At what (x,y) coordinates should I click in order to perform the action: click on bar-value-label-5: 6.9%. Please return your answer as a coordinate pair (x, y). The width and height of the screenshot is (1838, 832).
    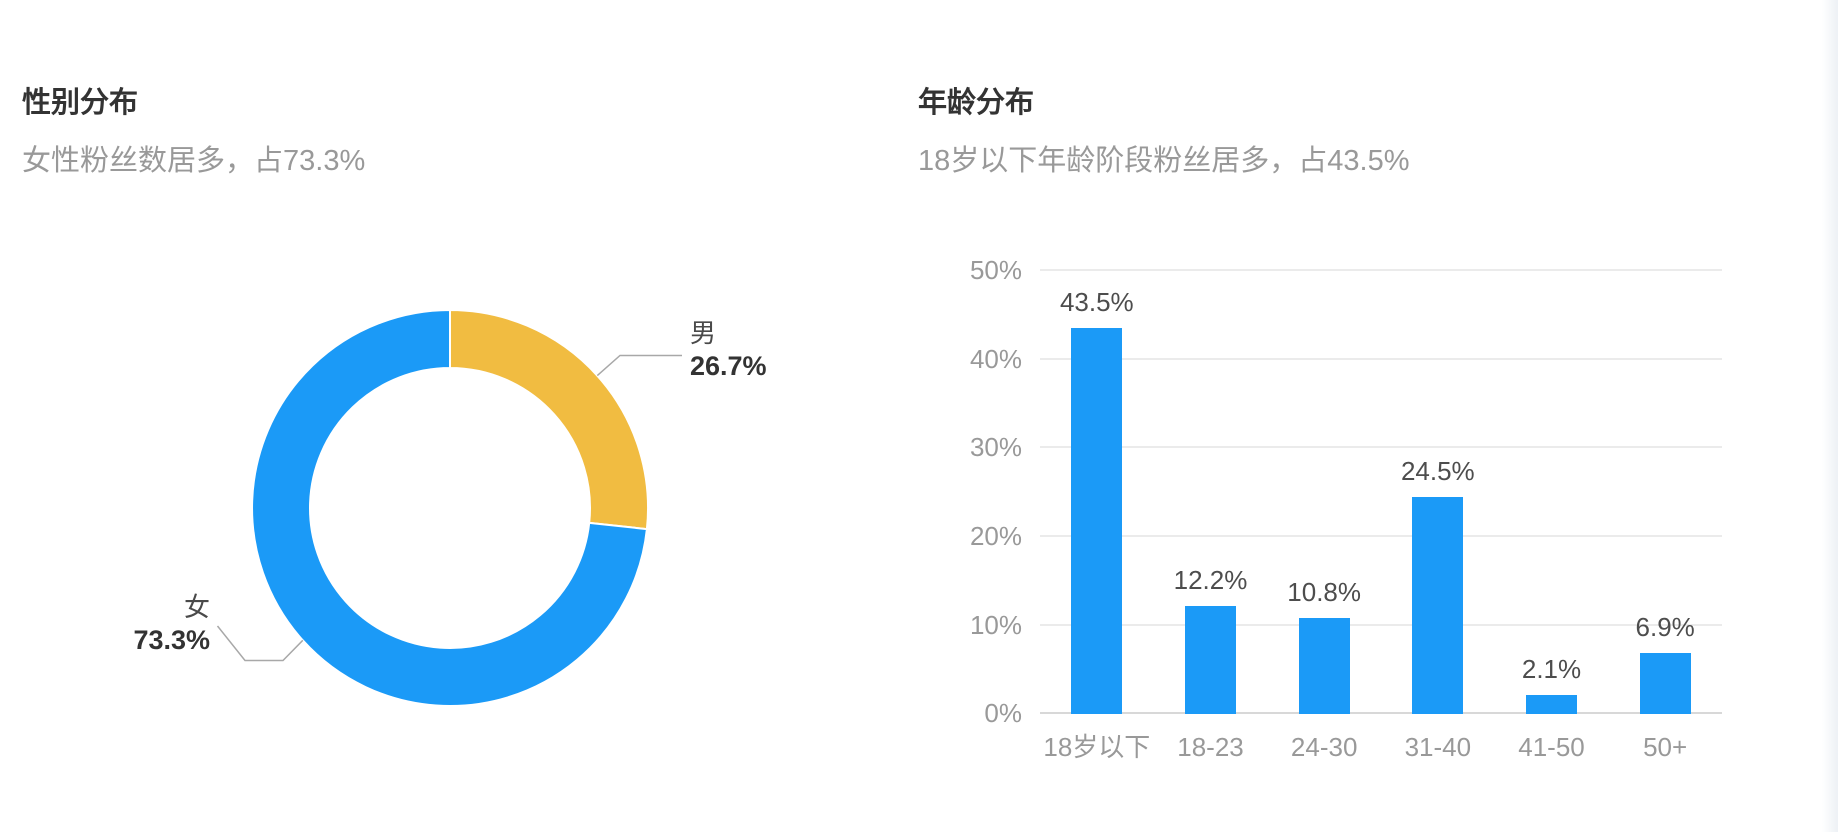
    Looking at the image, I should click on (1665, 626).